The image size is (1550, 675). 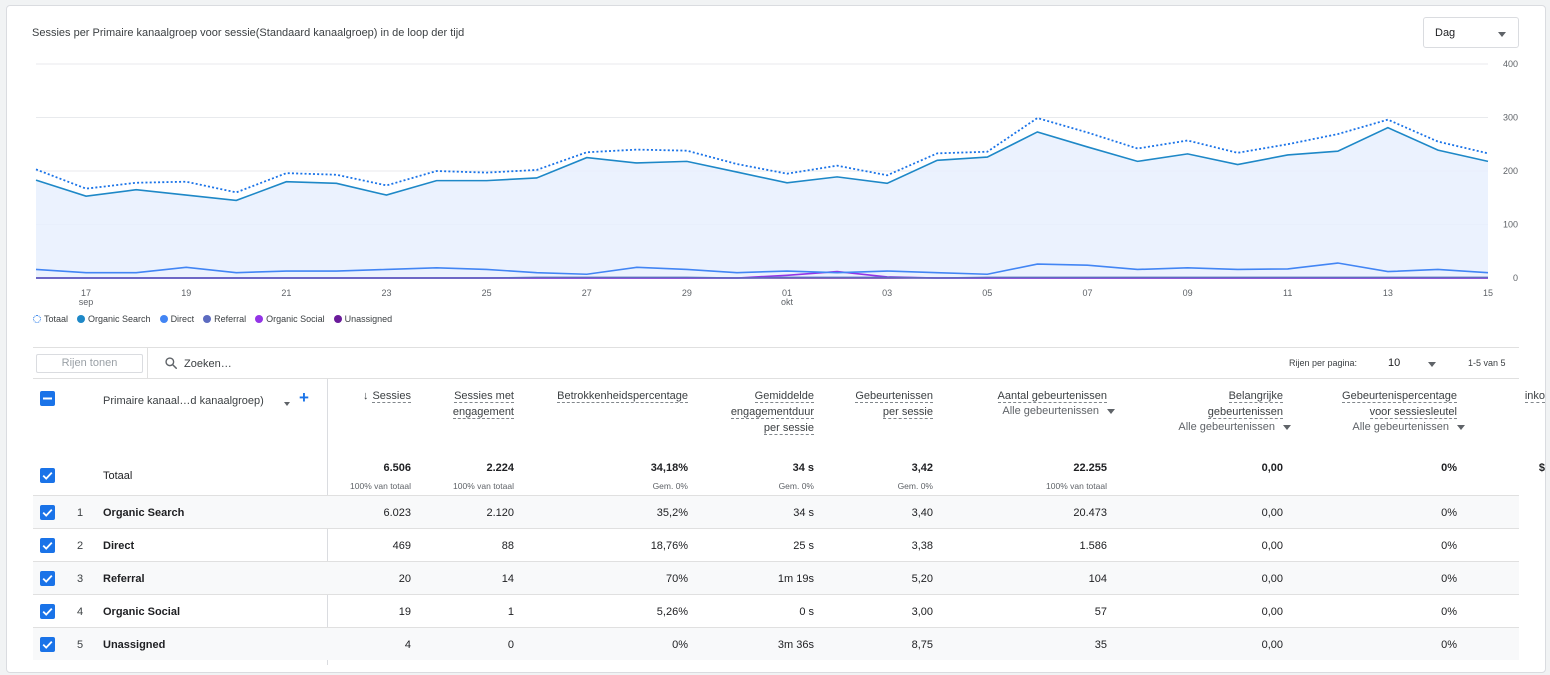 What do you see at coordinates (1245, 396) in the screenshot?
I see `column-header-line: Belangrijke` at bounding box center [1245, 396].